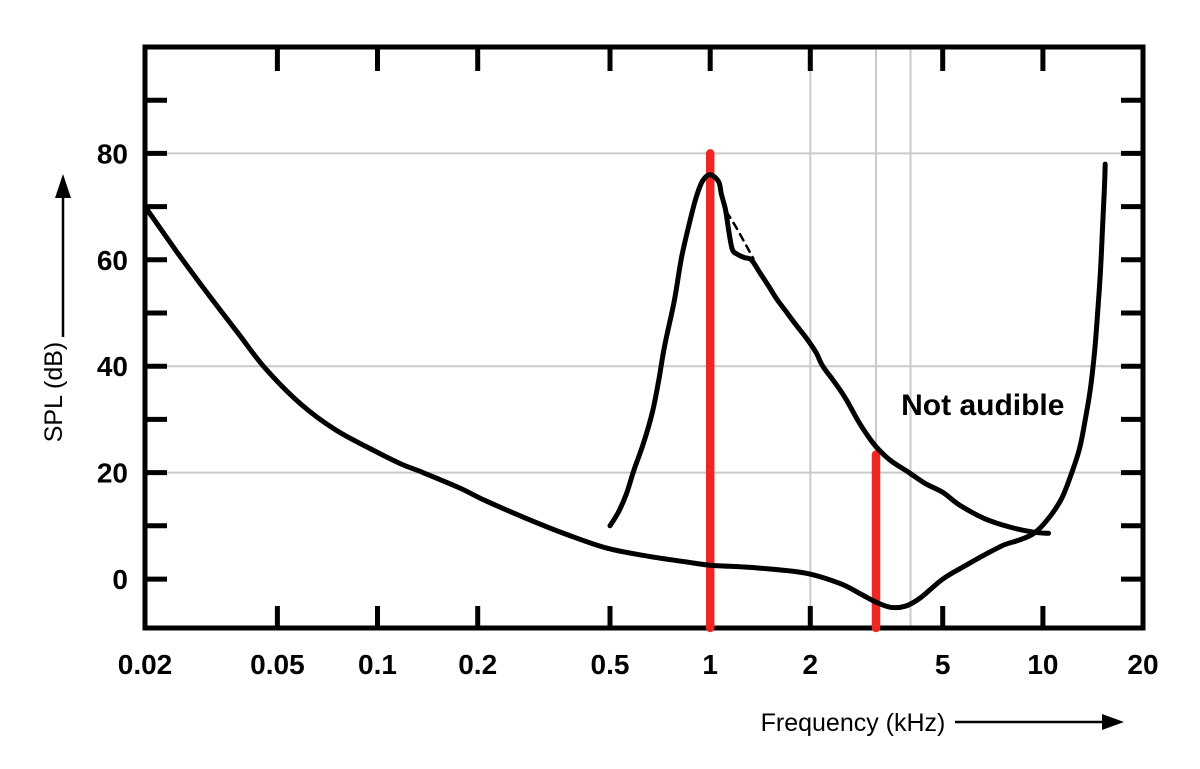 Image resolution: width=1200 pixels, height=769 pixels. What do you see at coordinates (145, 664) in the screenshot?
I see `x-tick-label-0.02: 0.02` at bounding box center [145, 664].